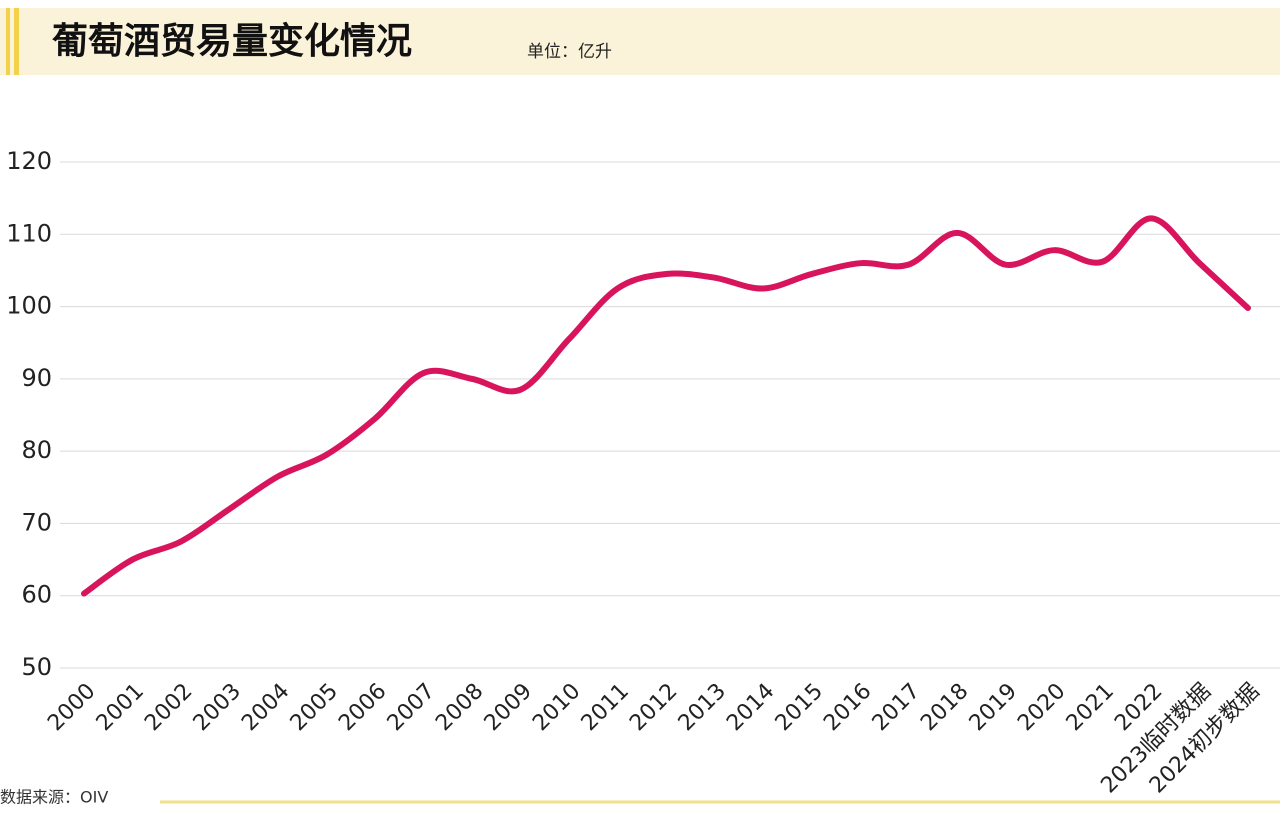  What do you see at coordinates (36, 667) in the screenshot?
I see `y-tick-label: 50` at bounding box center [36, 667].